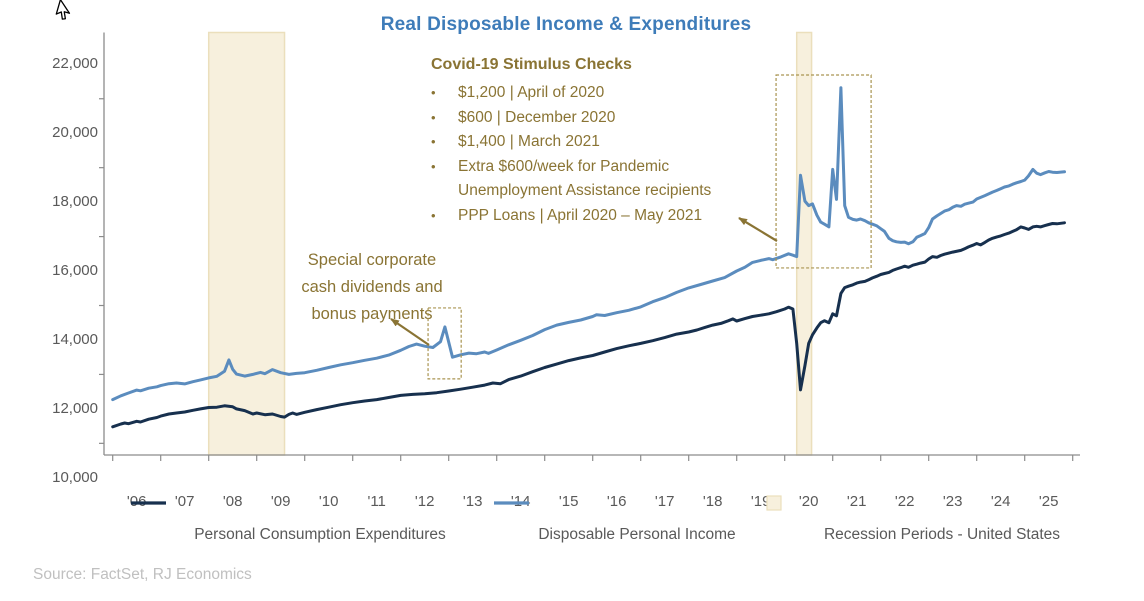  Describe the element at coordinates (232, 501) in the screenshot. I see `x-axis-label: '08` at that location.